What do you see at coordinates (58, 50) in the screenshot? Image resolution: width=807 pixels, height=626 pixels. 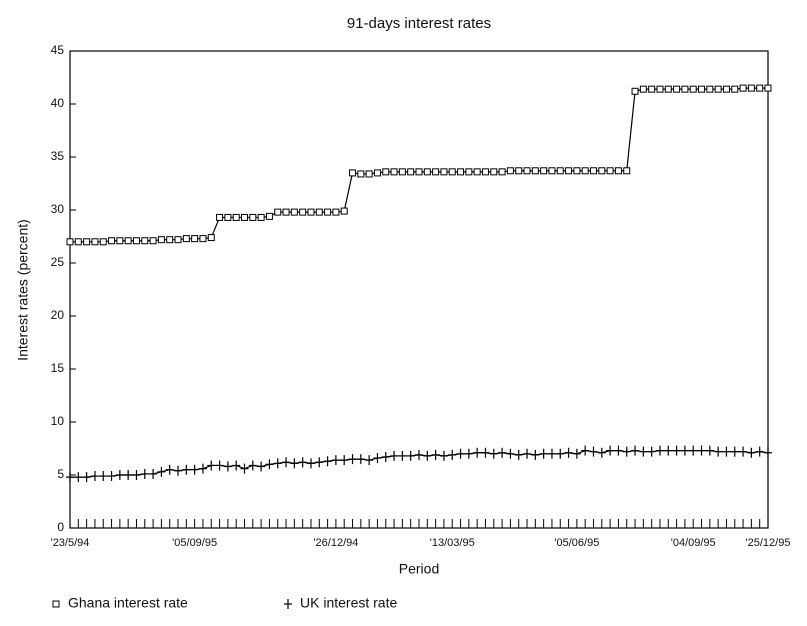 I see `y-tick-label: 45` at bounding box center [58, 50].